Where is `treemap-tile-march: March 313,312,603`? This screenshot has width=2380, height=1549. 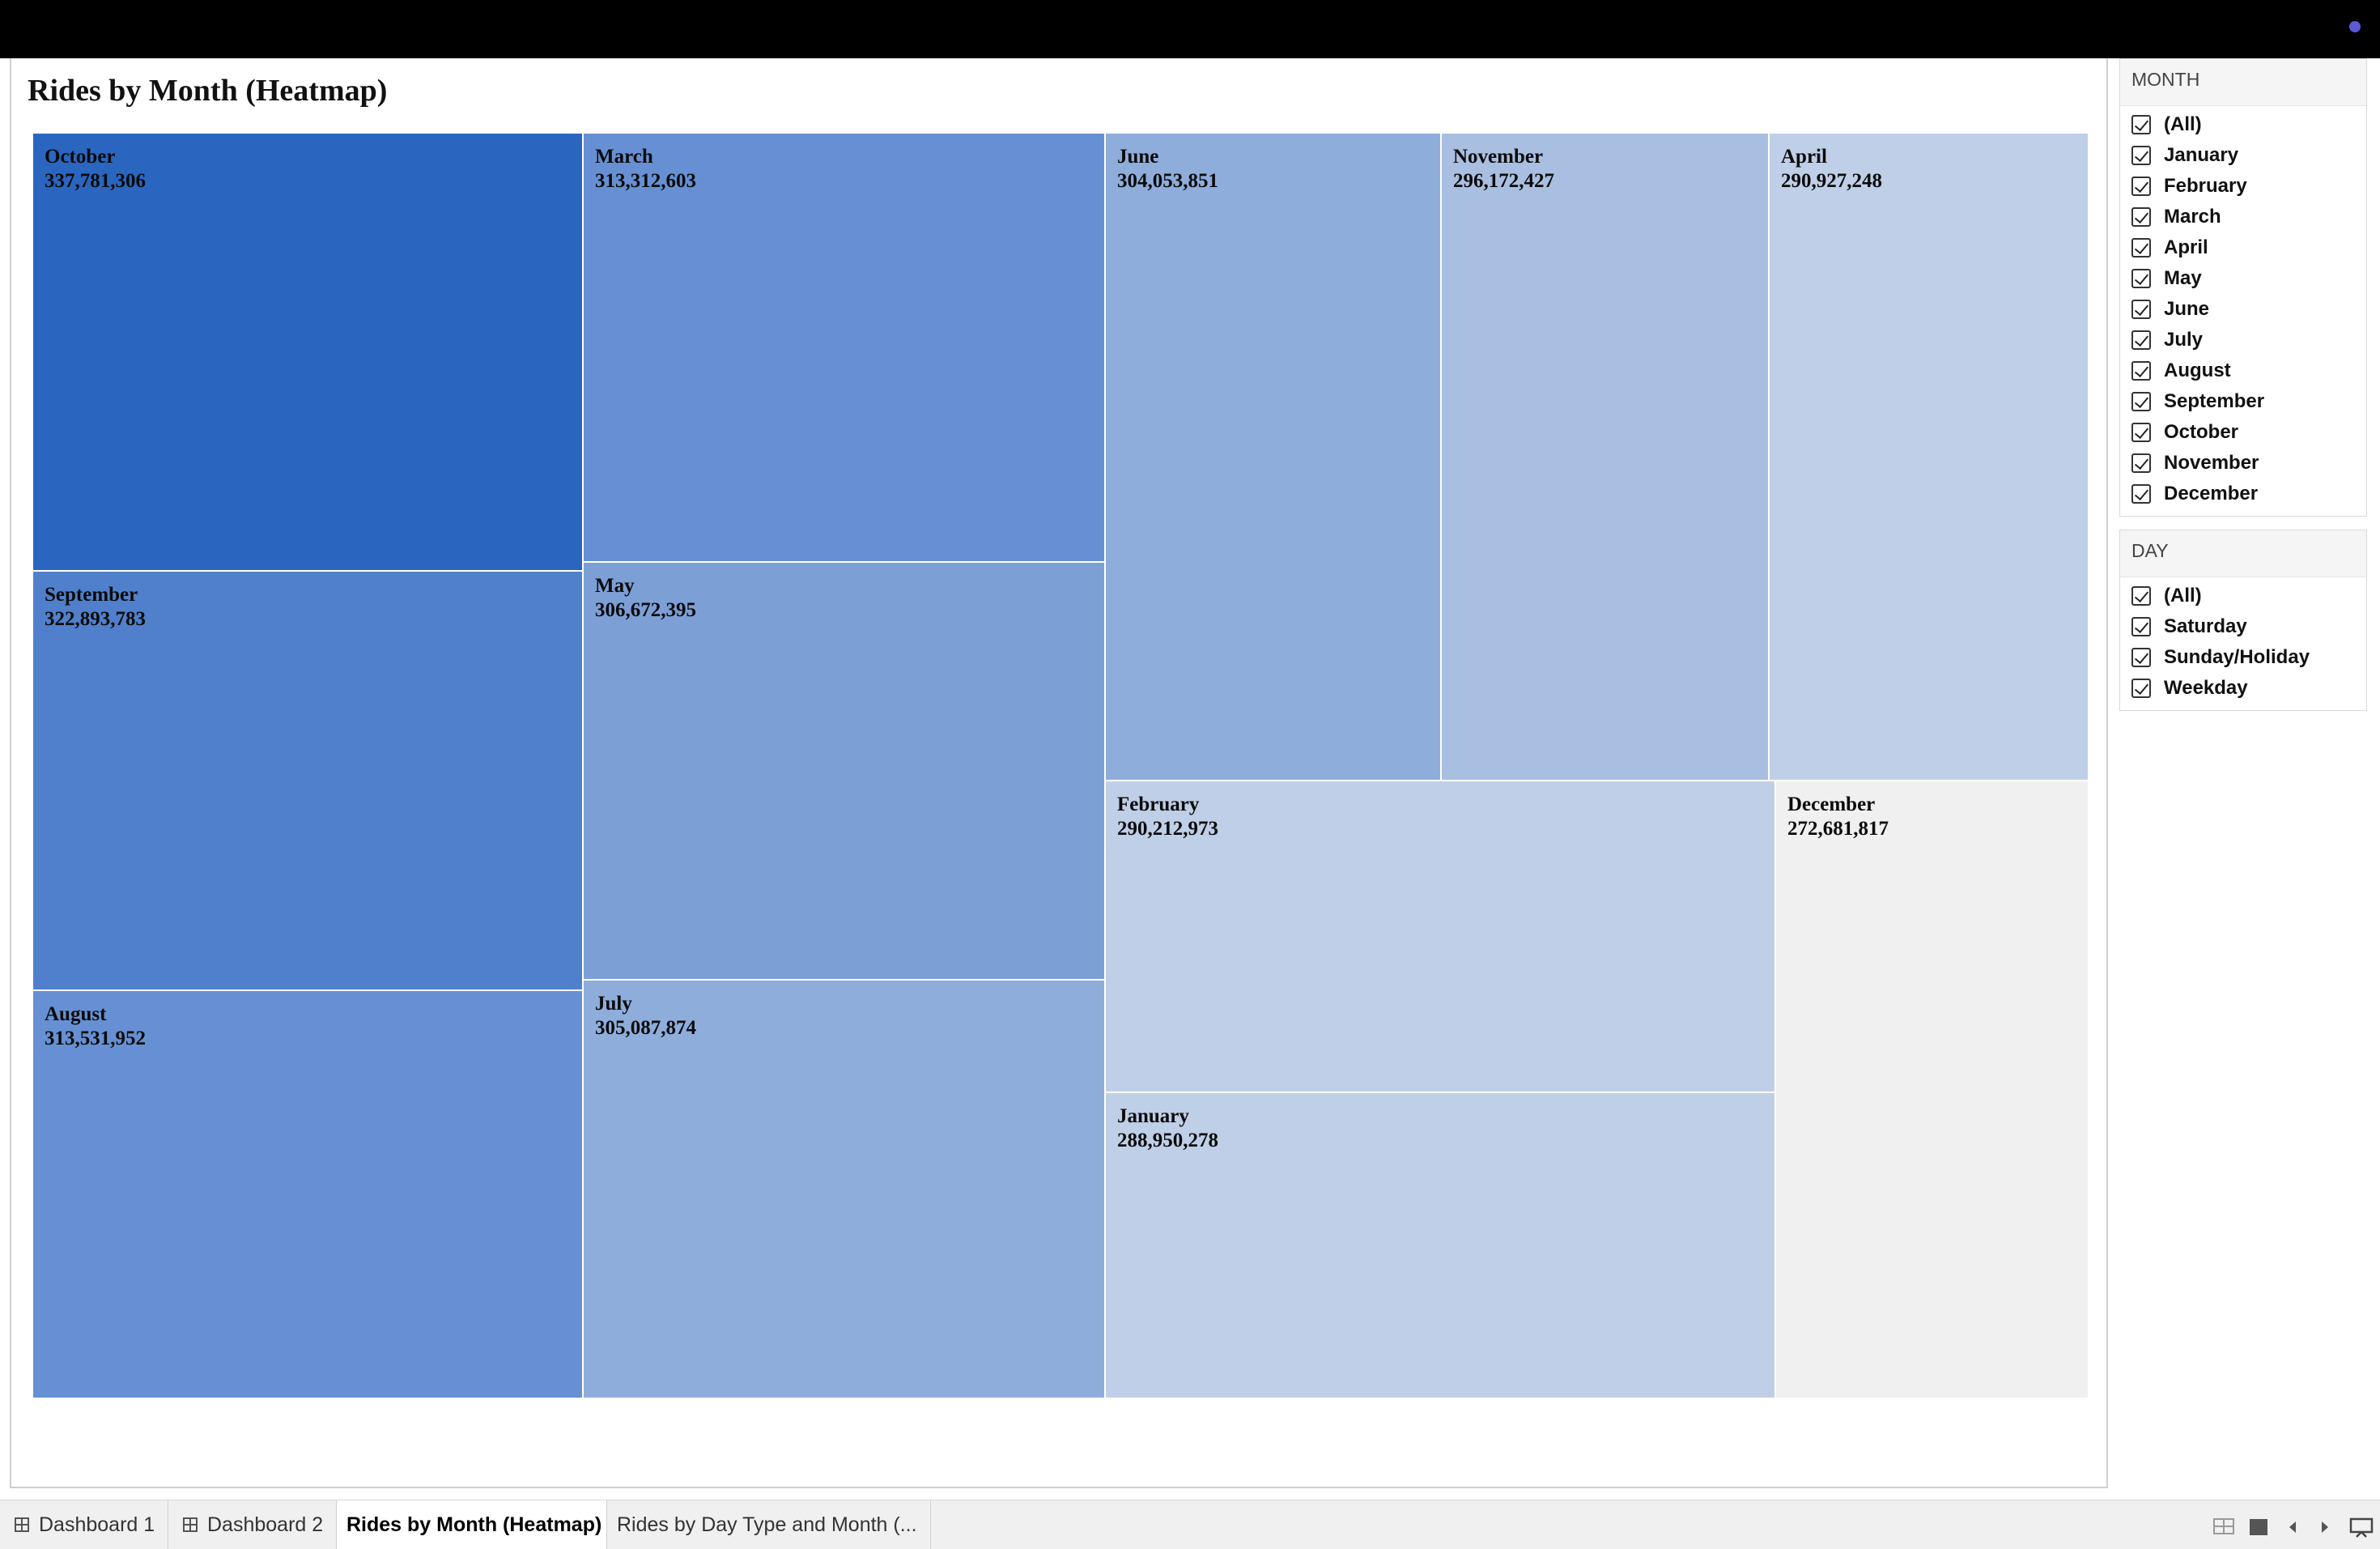
treemap-tile-march: March 313,312,603 is located at coordinates (844, 347).